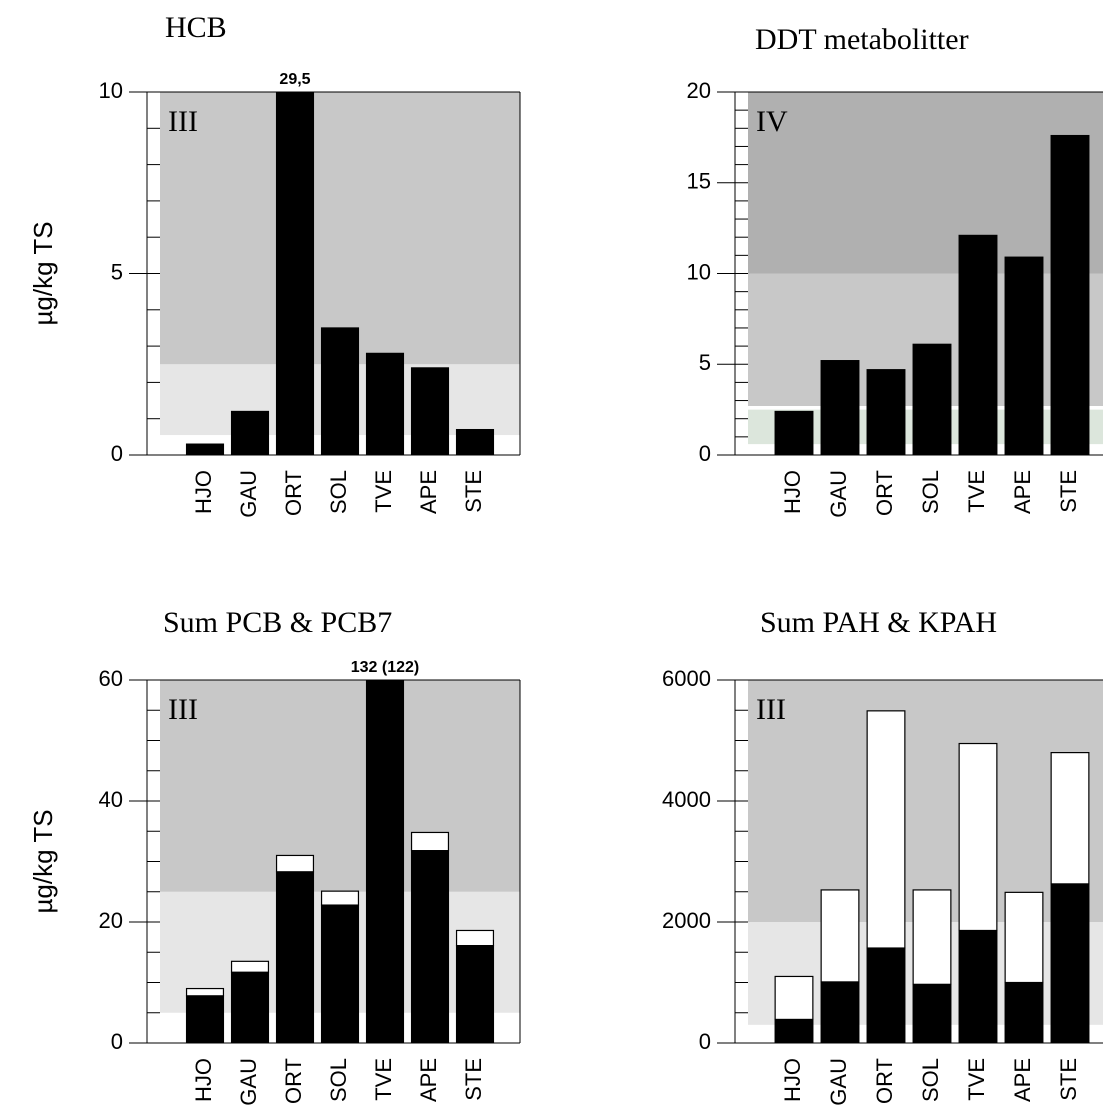 The image size is (1103, 1115). What do you see at coordinates (878, 622) in the screenshot?
I see `chart-title: Sum PAH & KPAH` at bounding box center [878, 622].